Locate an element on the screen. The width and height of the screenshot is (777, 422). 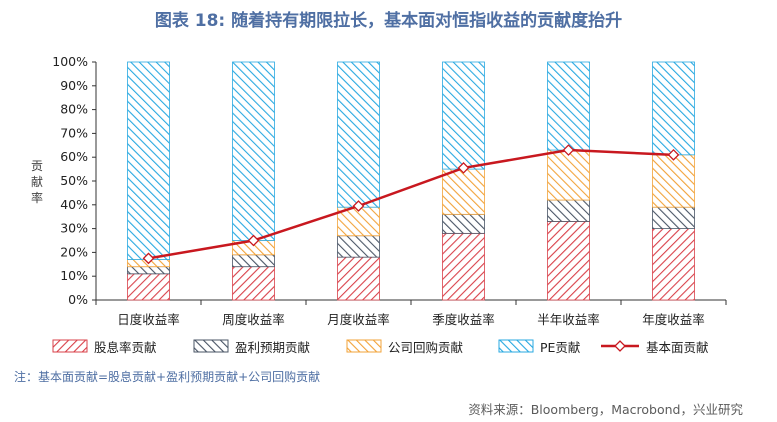
y-tick-label: 50% is located at coordinates (74, 180).